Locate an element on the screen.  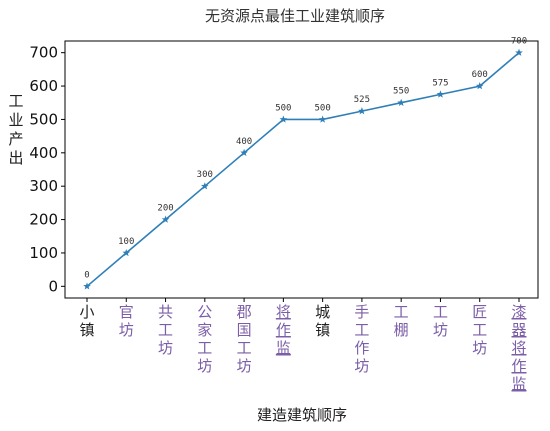
y-axis: 0 100 200 300 400 500 600 700 is located at coordinates (47, 169).